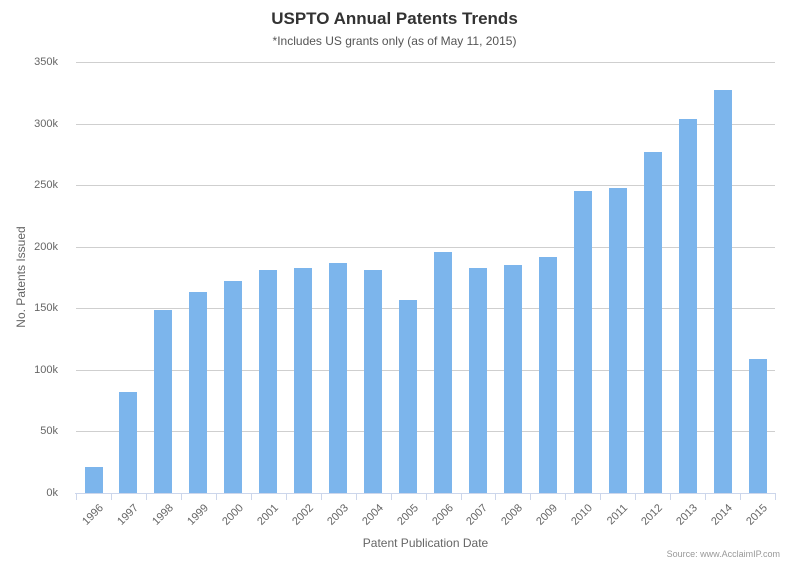 The width and height of the screenshot is (789, 566). Describe the element at coordinates (722, 515) in the screenshot. I see `x-axis-tick-label: 2014` at that location.